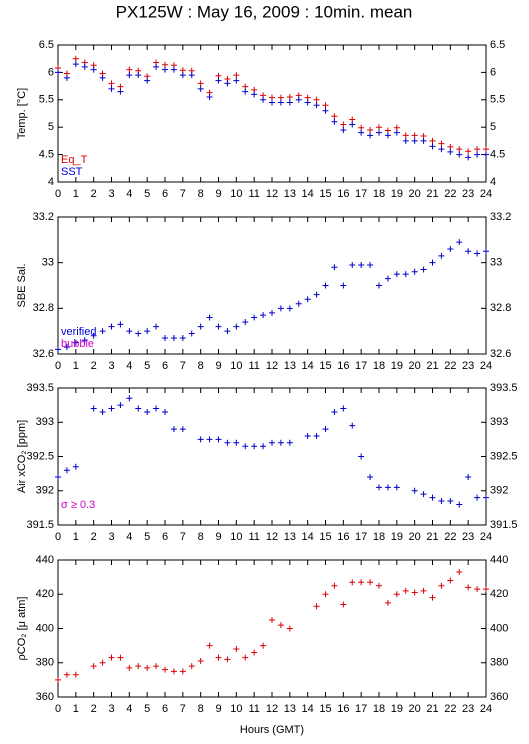 This screenshot has width=529, height=744. I want to click on y-tick-label: 380, so click(45, 663).